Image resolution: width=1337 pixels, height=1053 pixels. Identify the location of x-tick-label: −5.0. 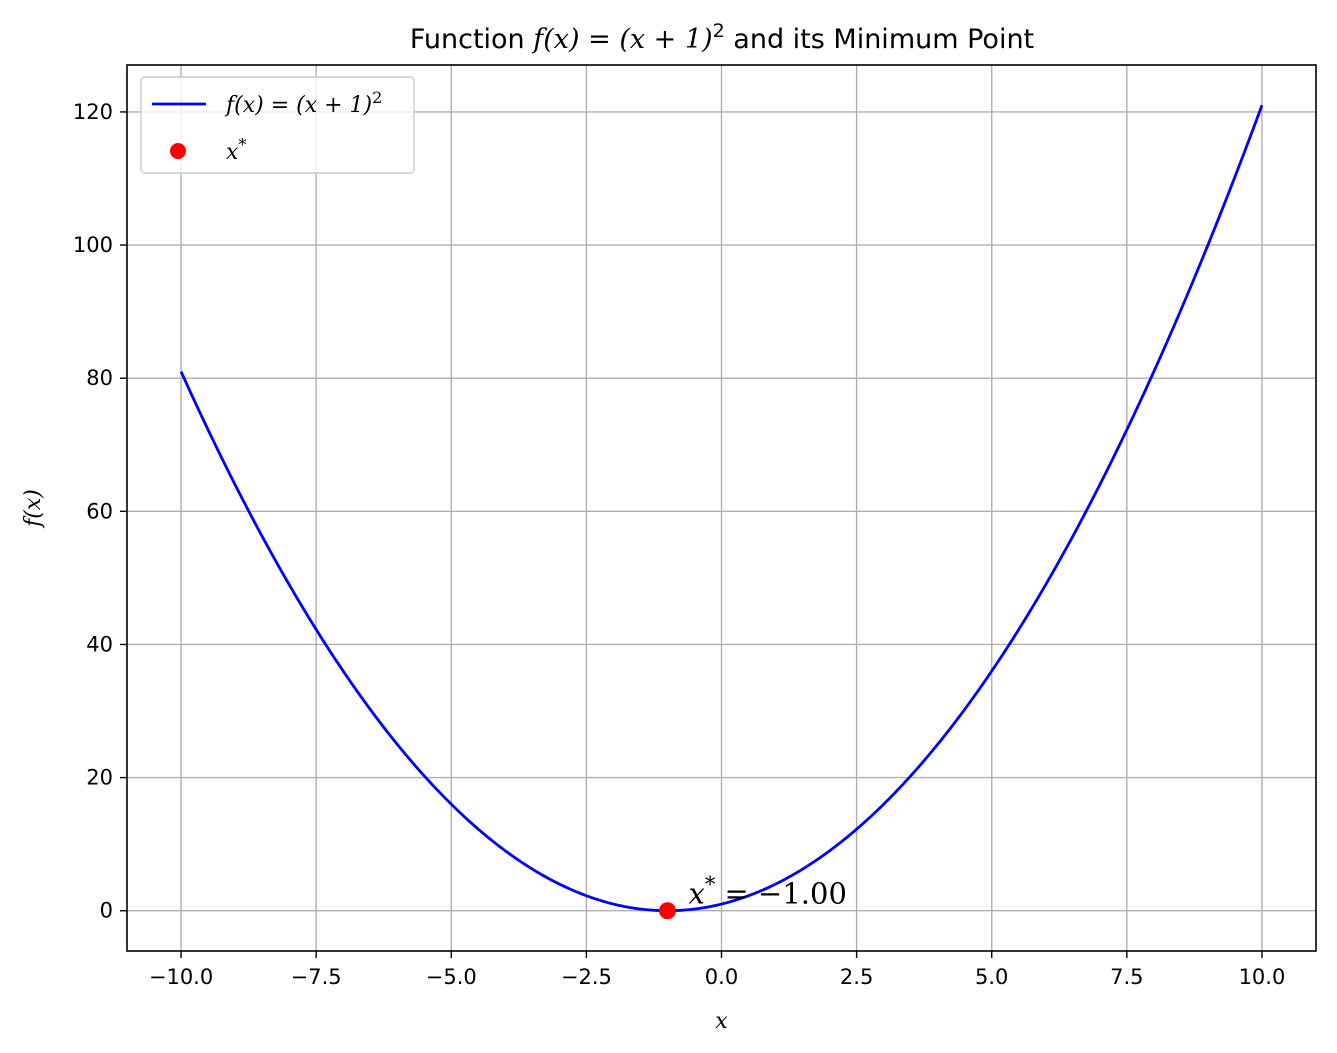
(451, 977).